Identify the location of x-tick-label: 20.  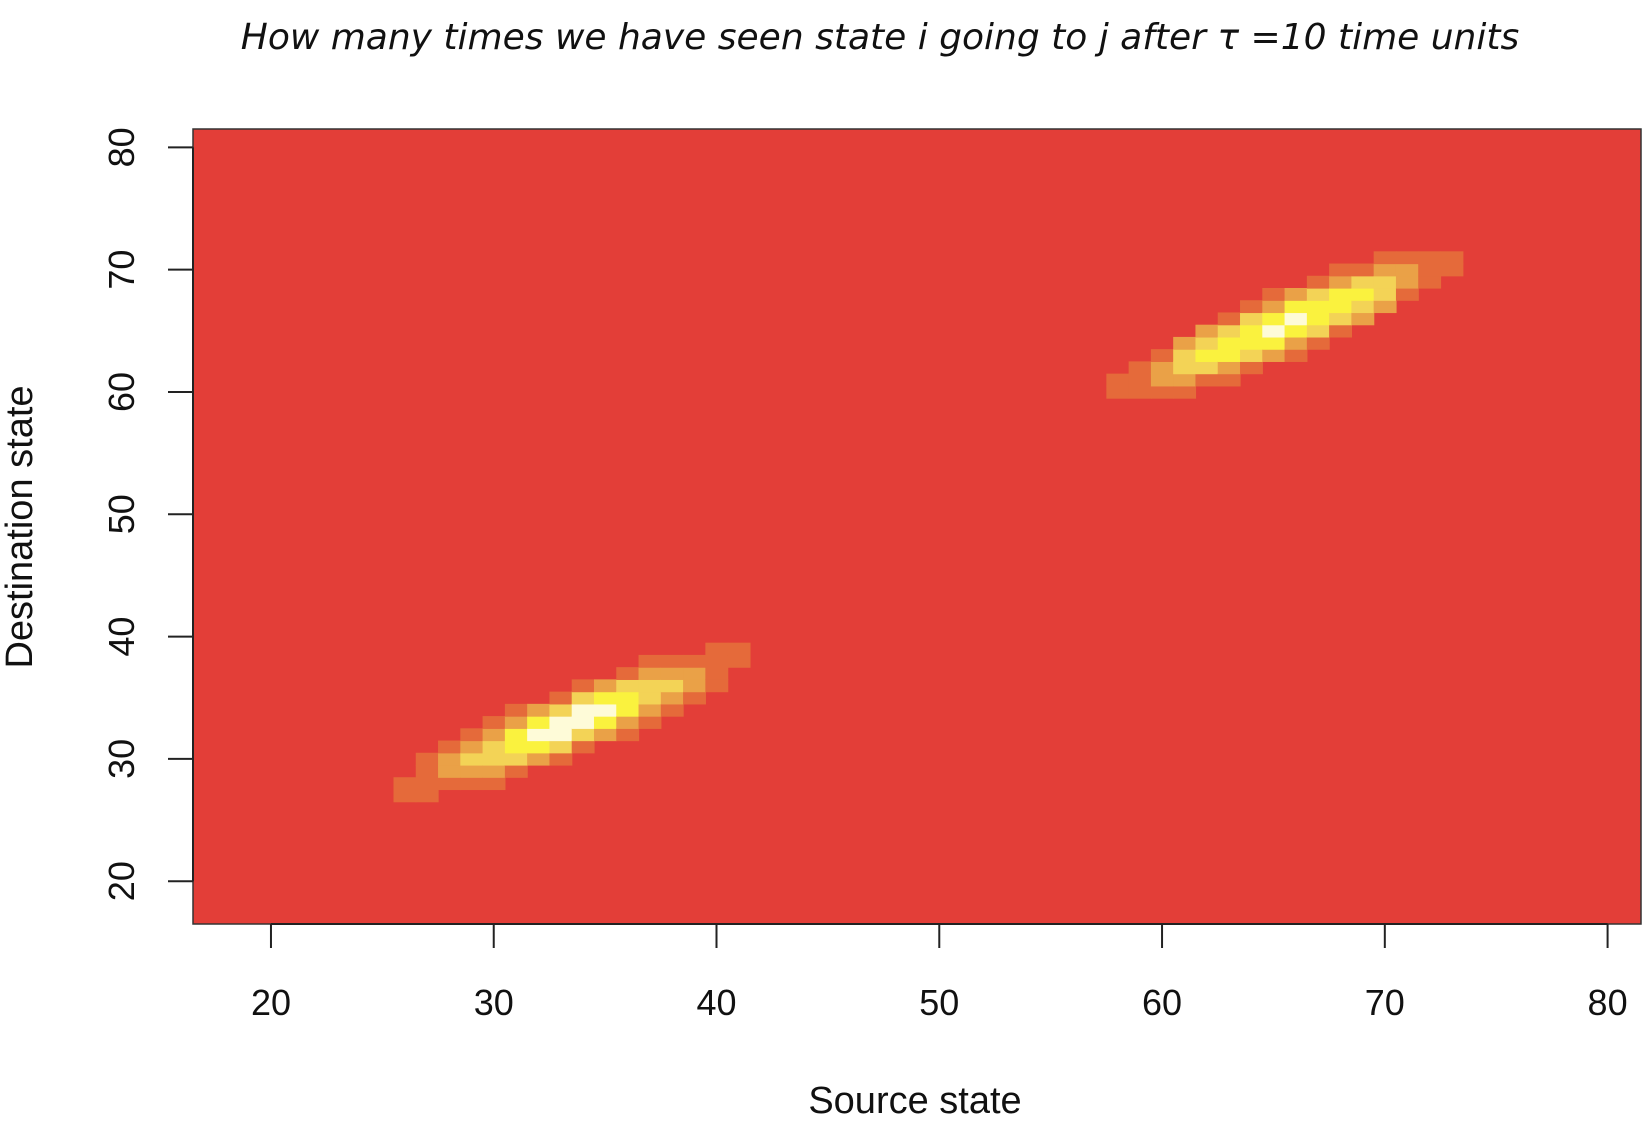
(271, 1002).